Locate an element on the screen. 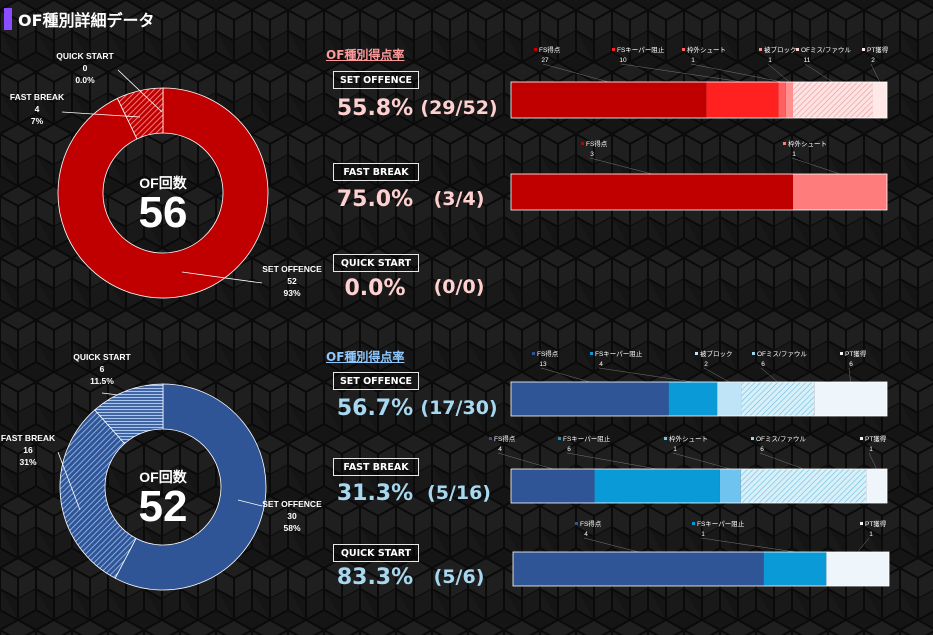 Image resolution: width=933 pixels, height=635 pixels. red-count-fast-break: (3/4) is located at coordinates (459, 199).